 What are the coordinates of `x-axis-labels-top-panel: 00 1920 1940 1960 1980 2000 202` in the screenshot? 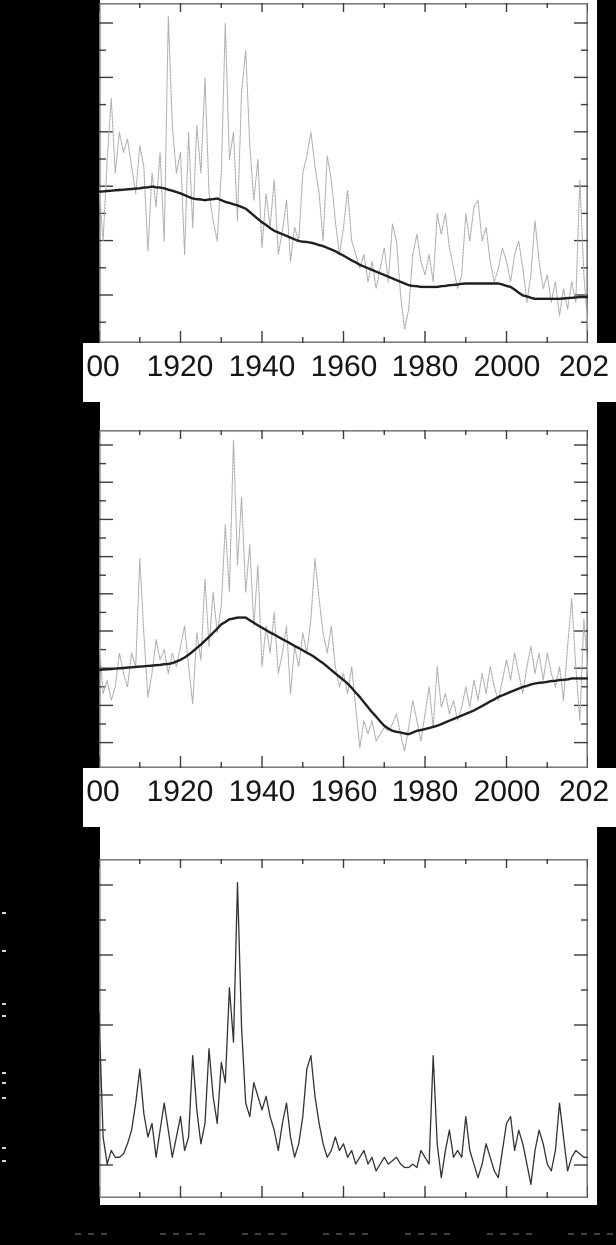 It's located at (308, 370).